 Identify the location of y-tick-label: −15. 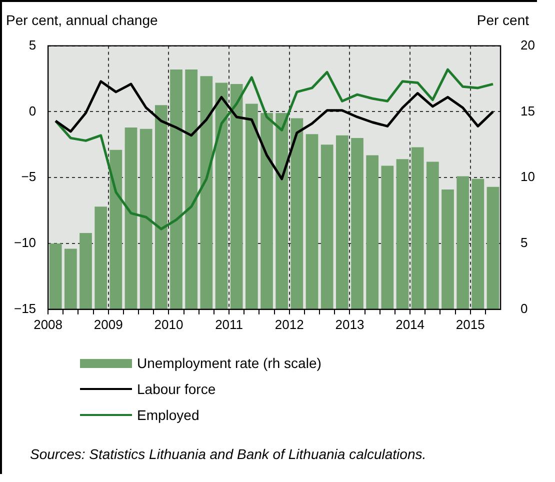
(25, 308).